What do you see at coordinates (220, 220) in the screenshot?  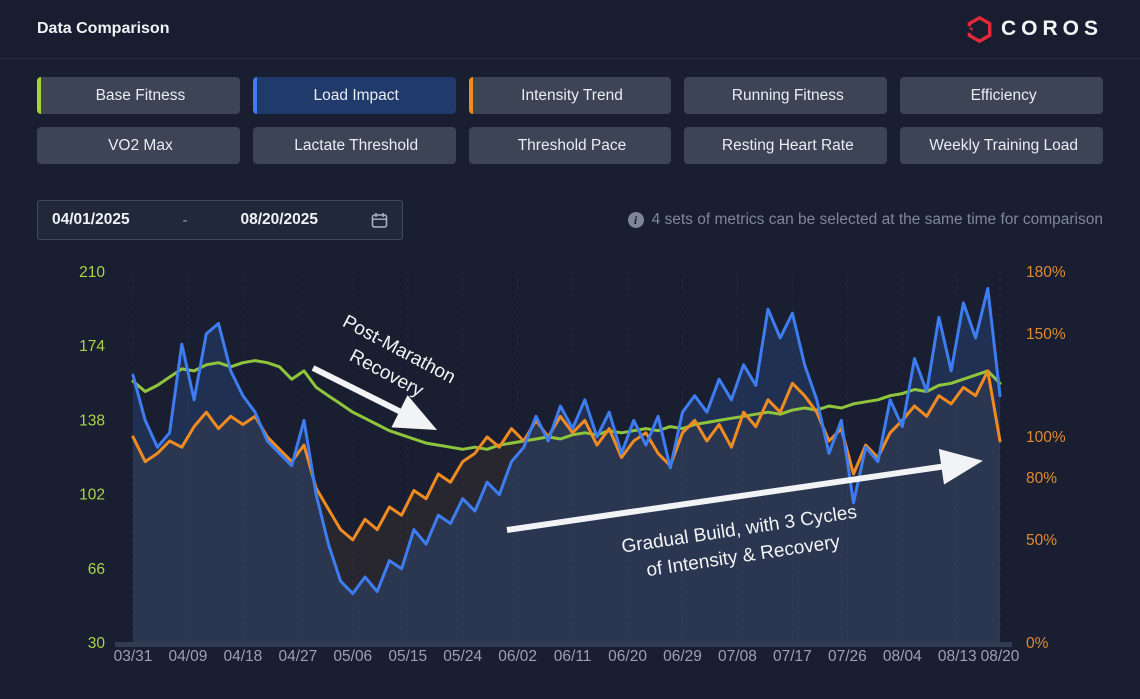 I see `date-range-picker: 04/01/2025 - 08/20/2025` at bounding box center [220, 220].